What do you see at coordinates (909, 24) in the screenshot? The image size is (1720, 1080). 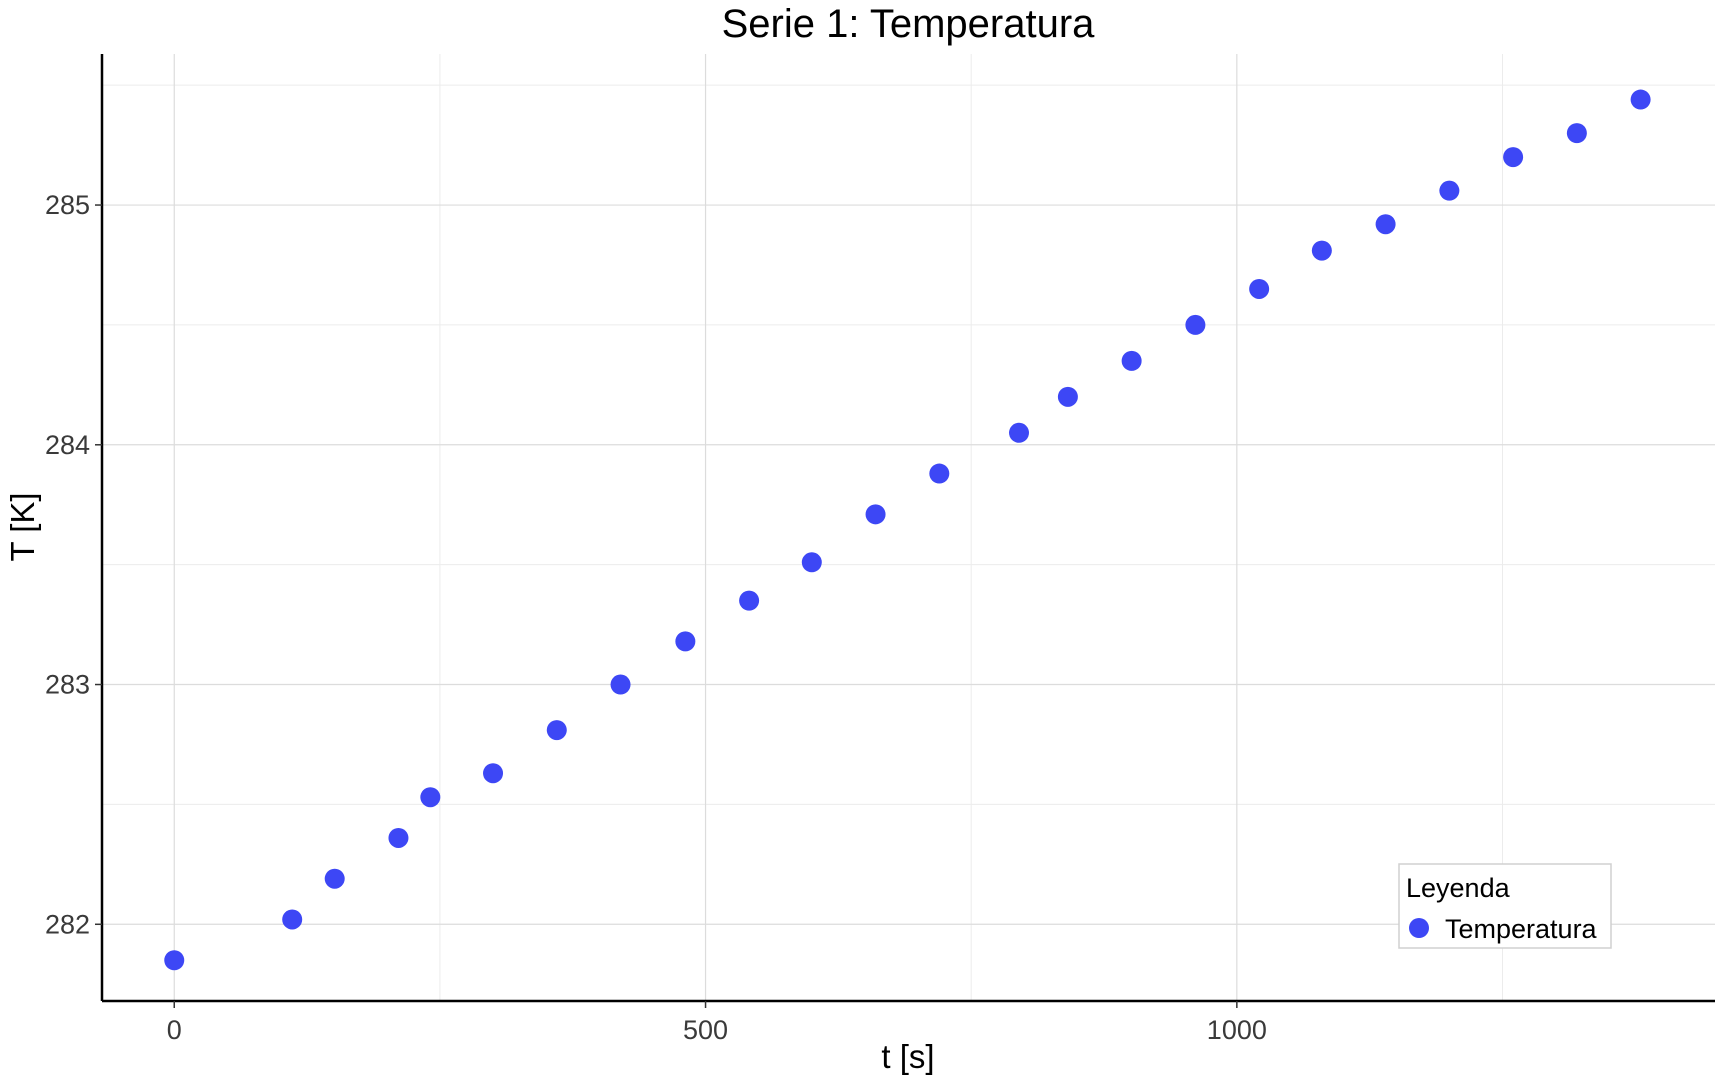 I see `chart-title: Serie 1: Temperatura` at bounding box center [909, 24].